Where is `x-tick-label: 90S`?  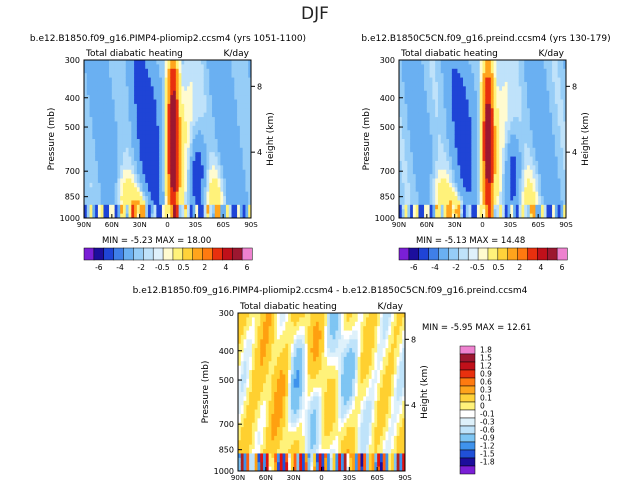
x-tick-label: 90S is located at coordinates (566, 225).